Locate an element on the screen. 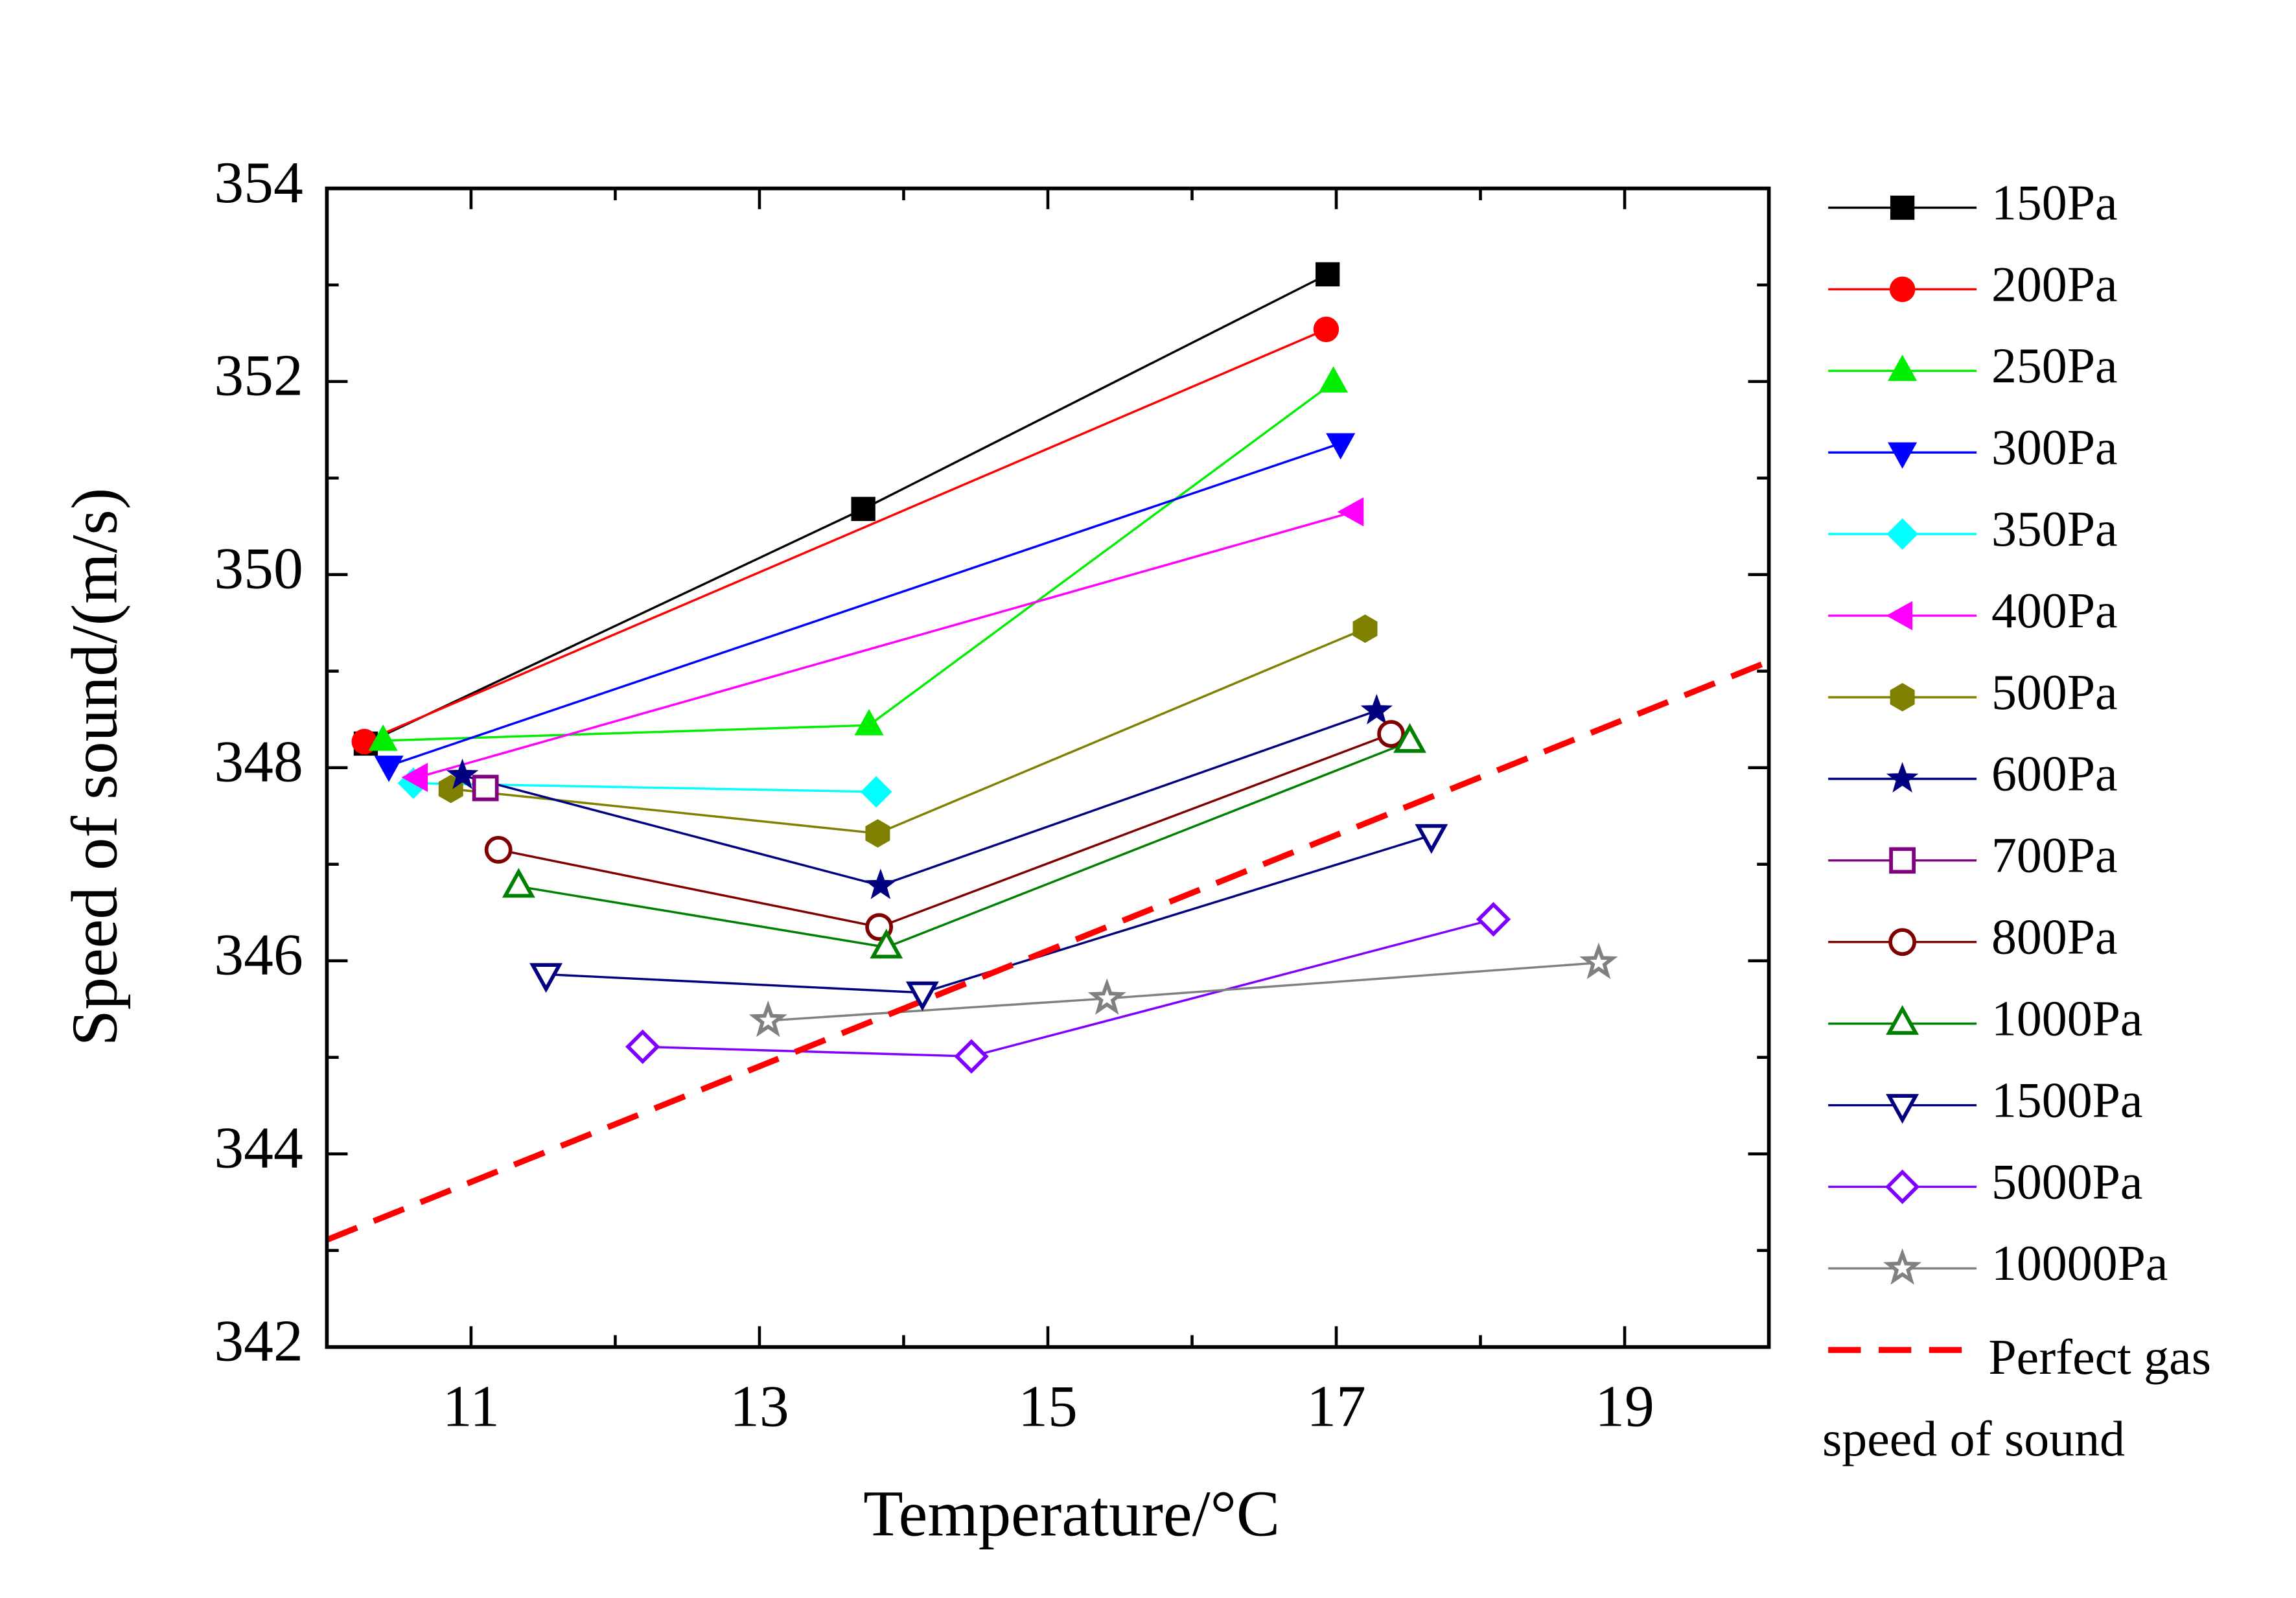 The width and height of the screenshot is (2296, 1598). y-tick-label: 352 is located at coordinates (258, 375).